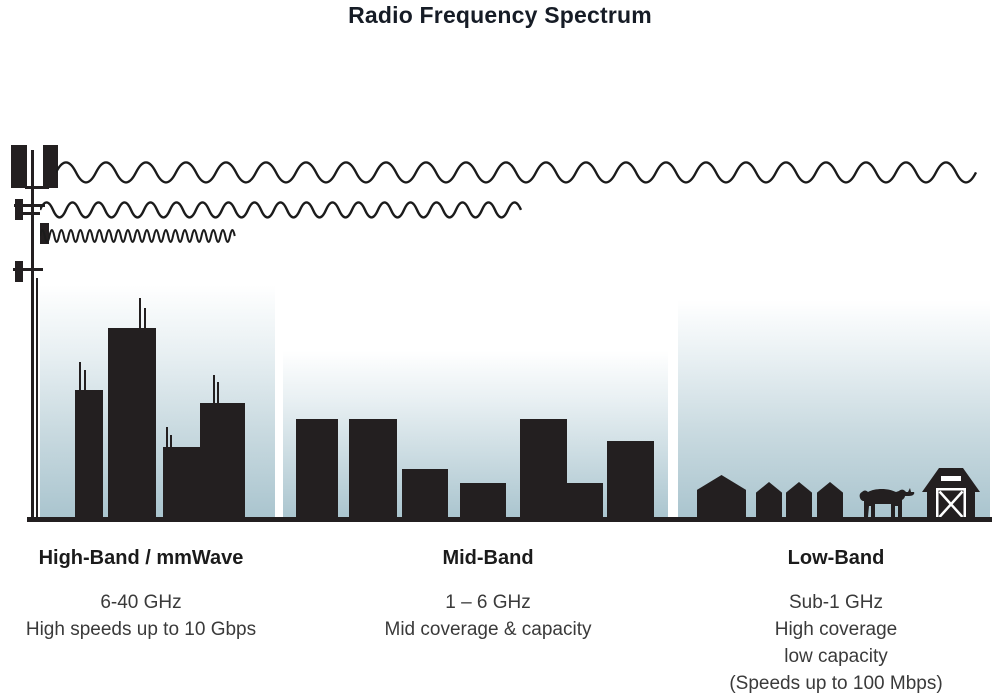 The image size is (1000, 700). Describe the element at coordinates (488, 602) in the screenshot. I see `band-frequency: 1 – 6 GHz` at that location.